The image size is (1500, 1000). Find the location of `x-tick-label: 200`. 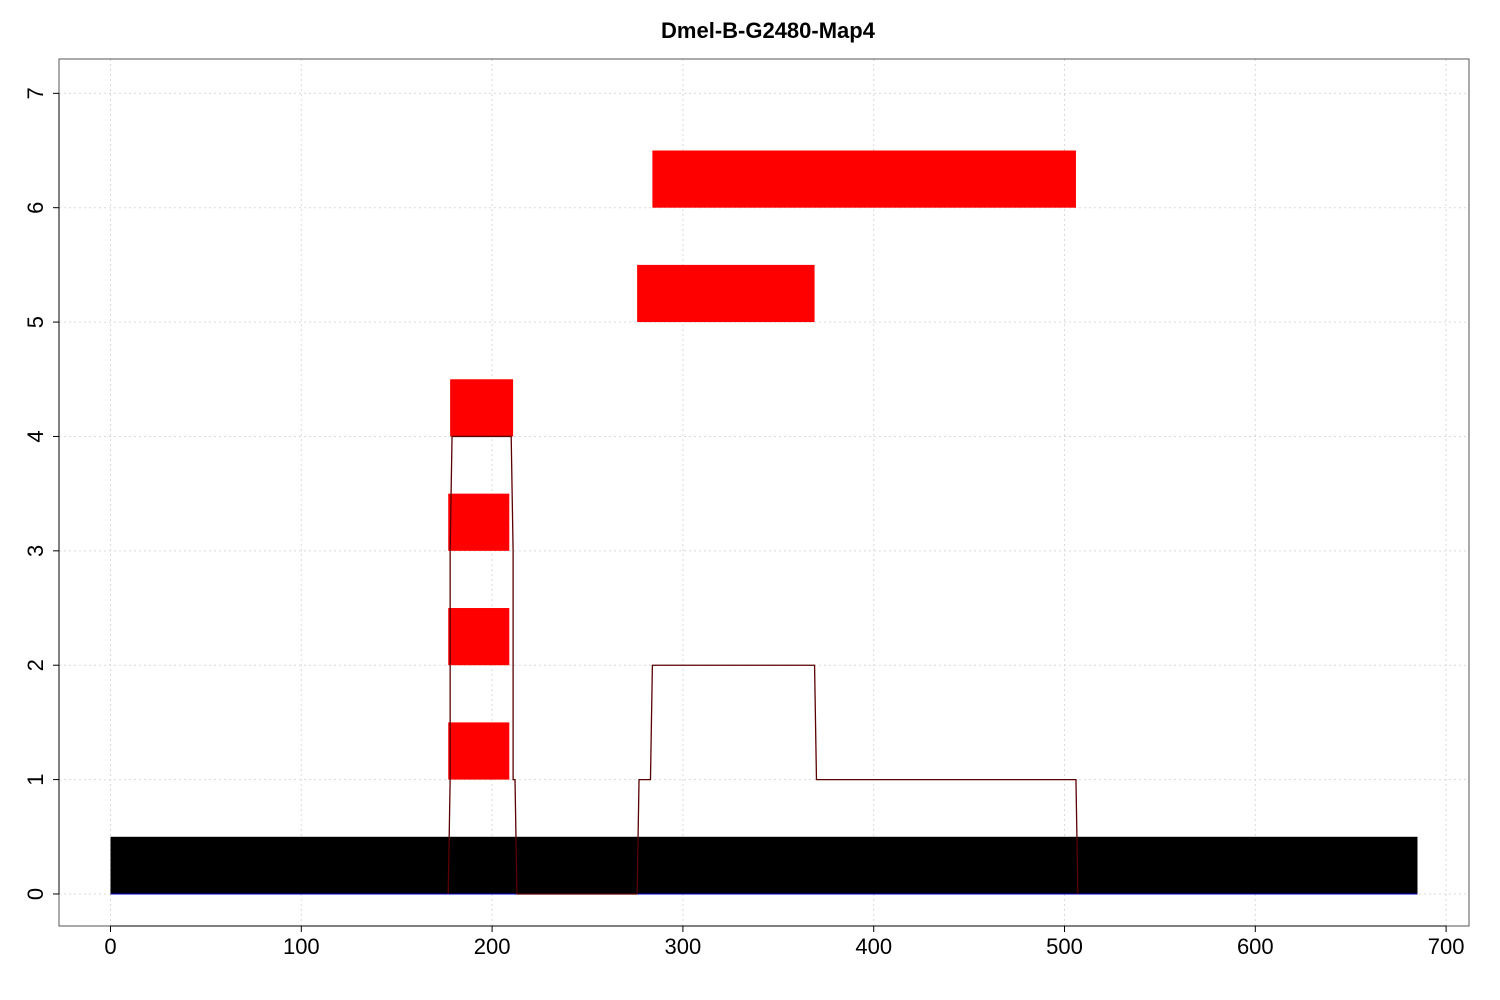

x-tick-label: 200 is located at coordinates (492, 946).